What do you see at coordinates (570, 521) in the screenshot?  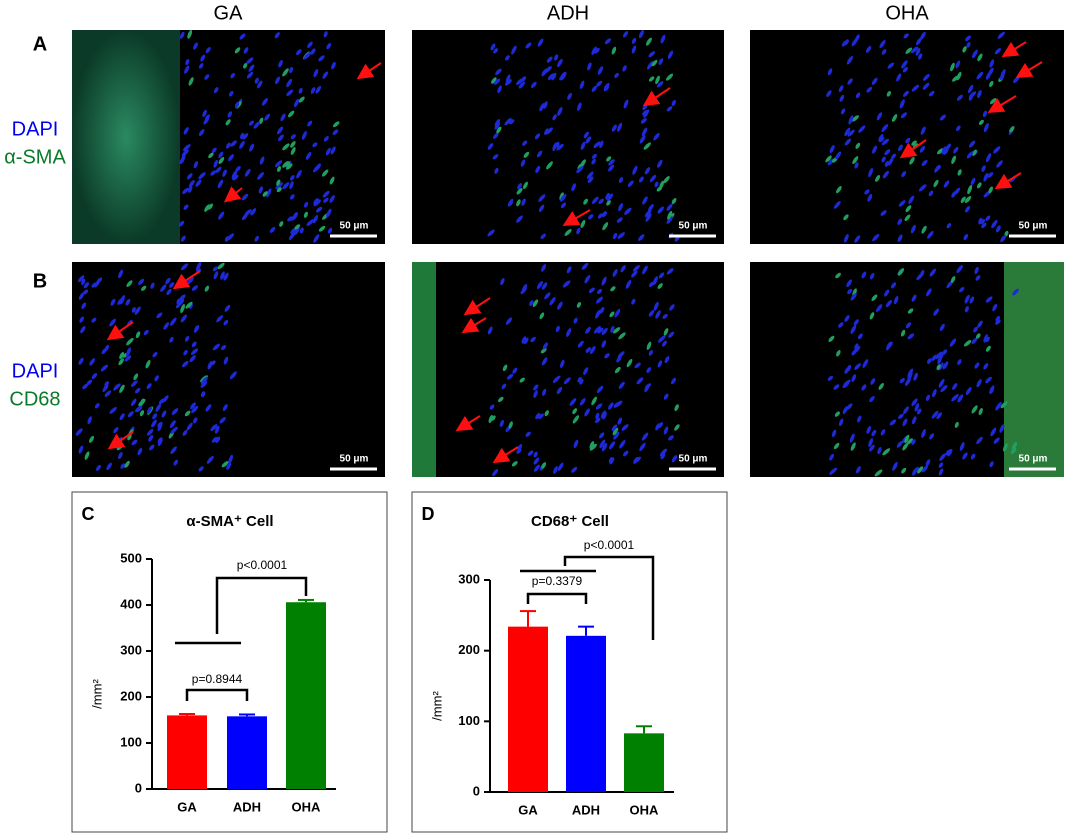 I see `chart-title: CD68⁺ Cell` at bounding box center [570, 521].